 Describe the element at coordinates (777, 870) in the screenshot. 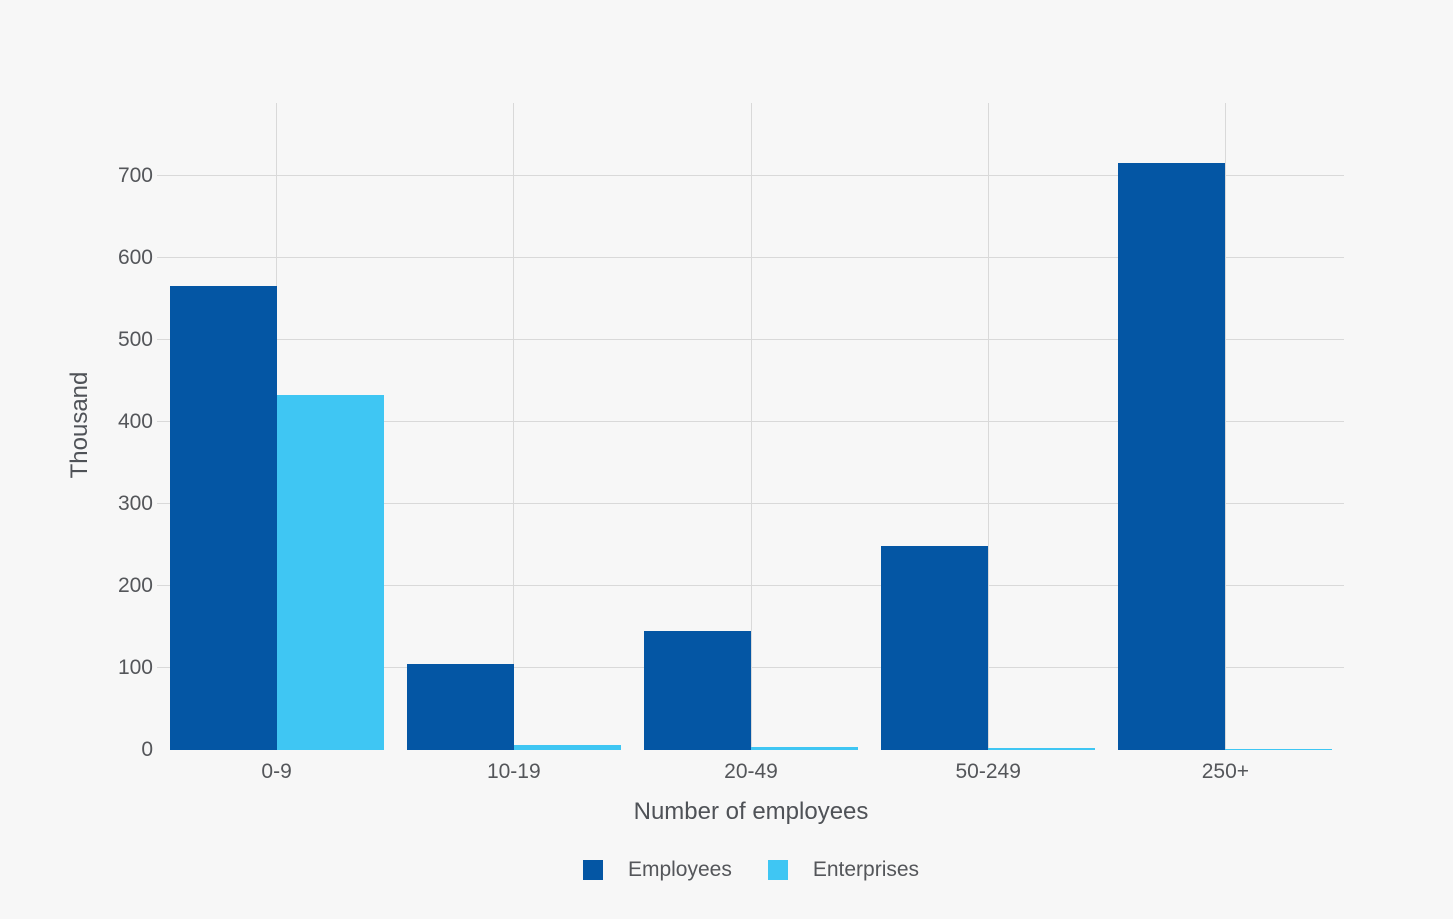

I see `enterprises-swatch-icon` at that location.